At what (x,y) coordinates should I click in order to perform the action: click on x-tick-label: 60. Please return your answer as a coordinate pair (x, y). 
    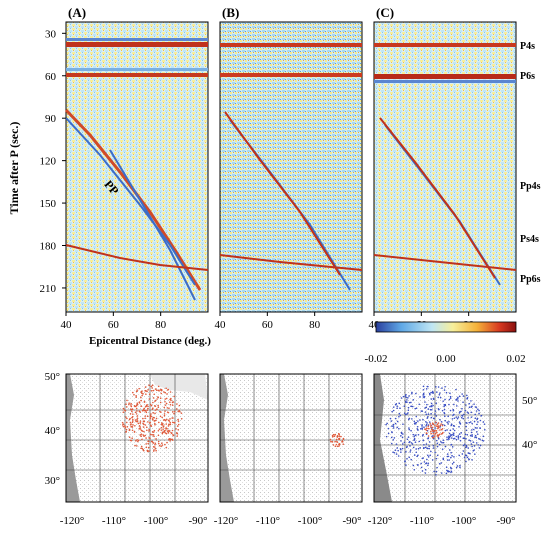
    Looking at the image, I should click on (114, 325).